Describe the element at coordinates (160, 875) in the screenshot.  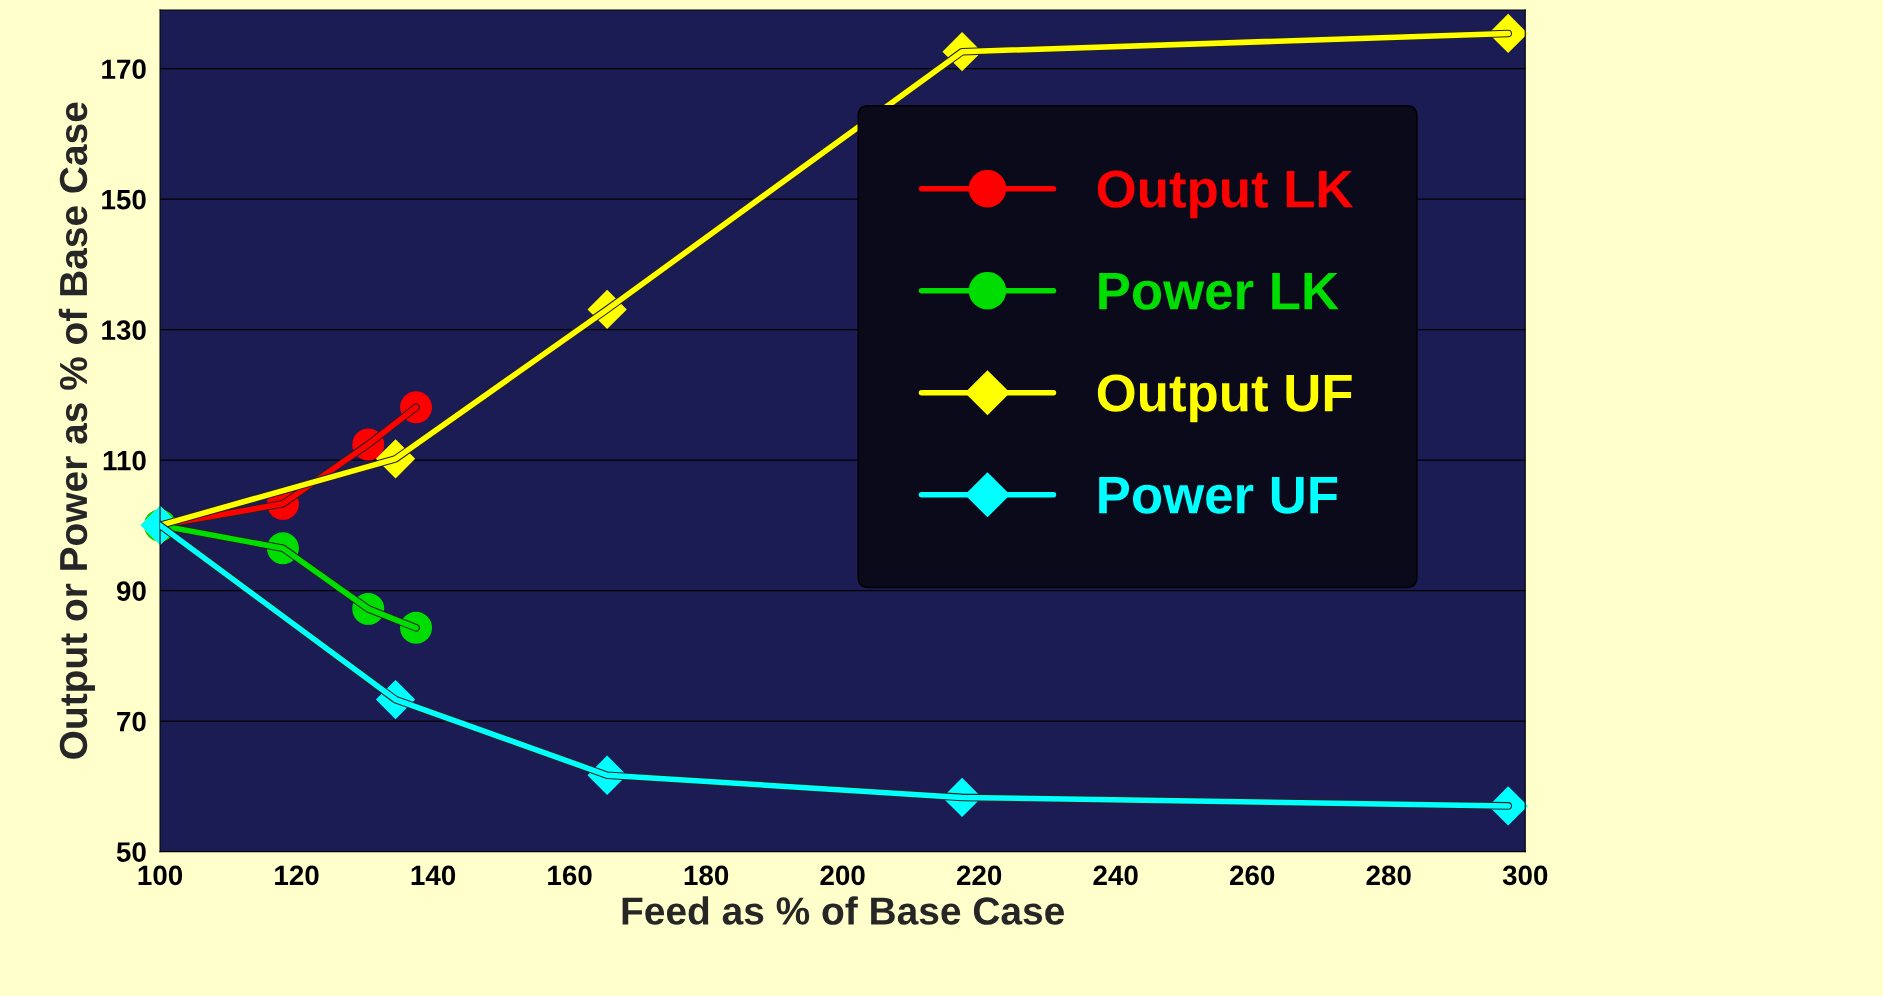
I see `x-tick-label: 100` at that location.